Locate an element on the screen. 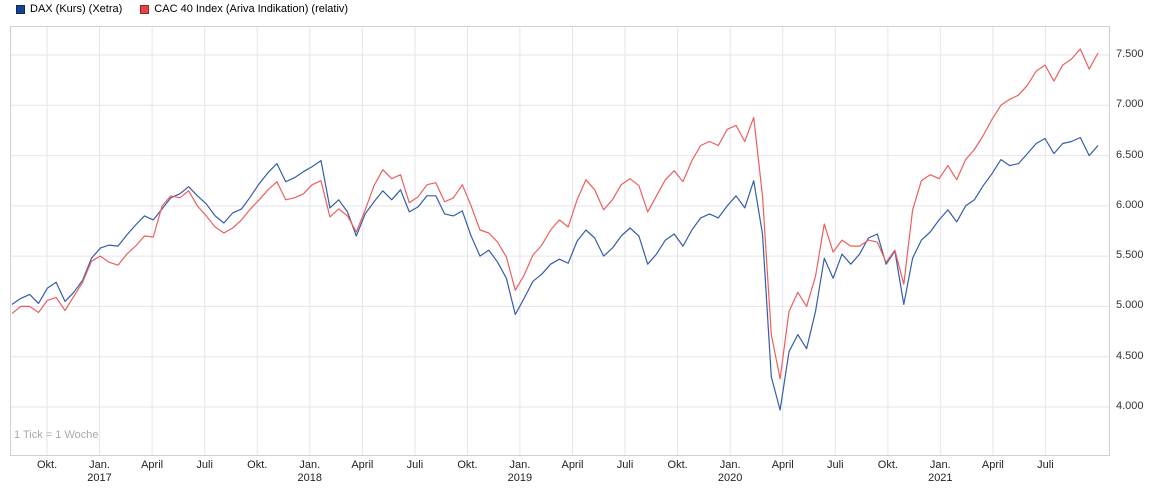 The height and width of the screenshot is (491, 1154). x-axis-year-label: 2017 is located at coordinates (99, 478).